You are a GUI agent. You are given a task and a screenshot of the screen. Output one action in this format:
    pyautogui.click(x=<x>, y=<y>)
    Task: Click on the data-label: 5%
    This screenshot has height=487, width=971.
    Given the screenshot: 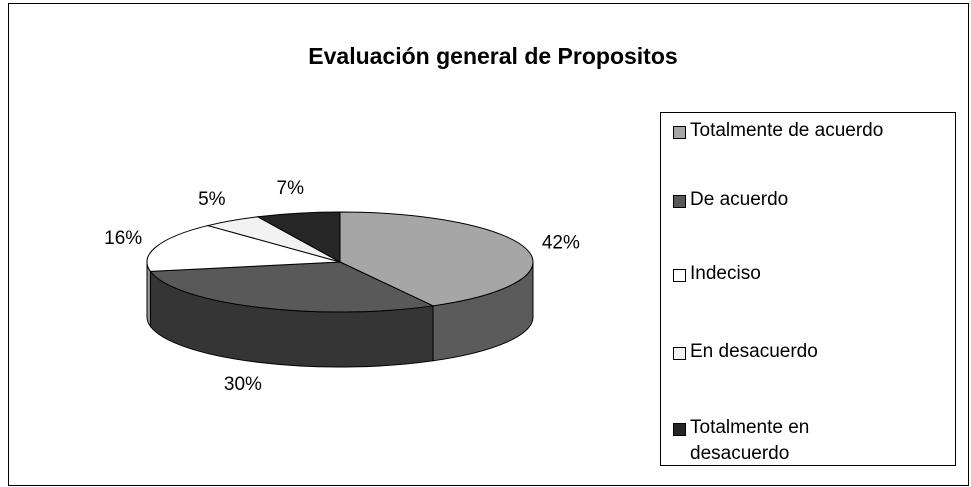 What is the action you would take?
    pyautogui.click(x=212, y=199)
    